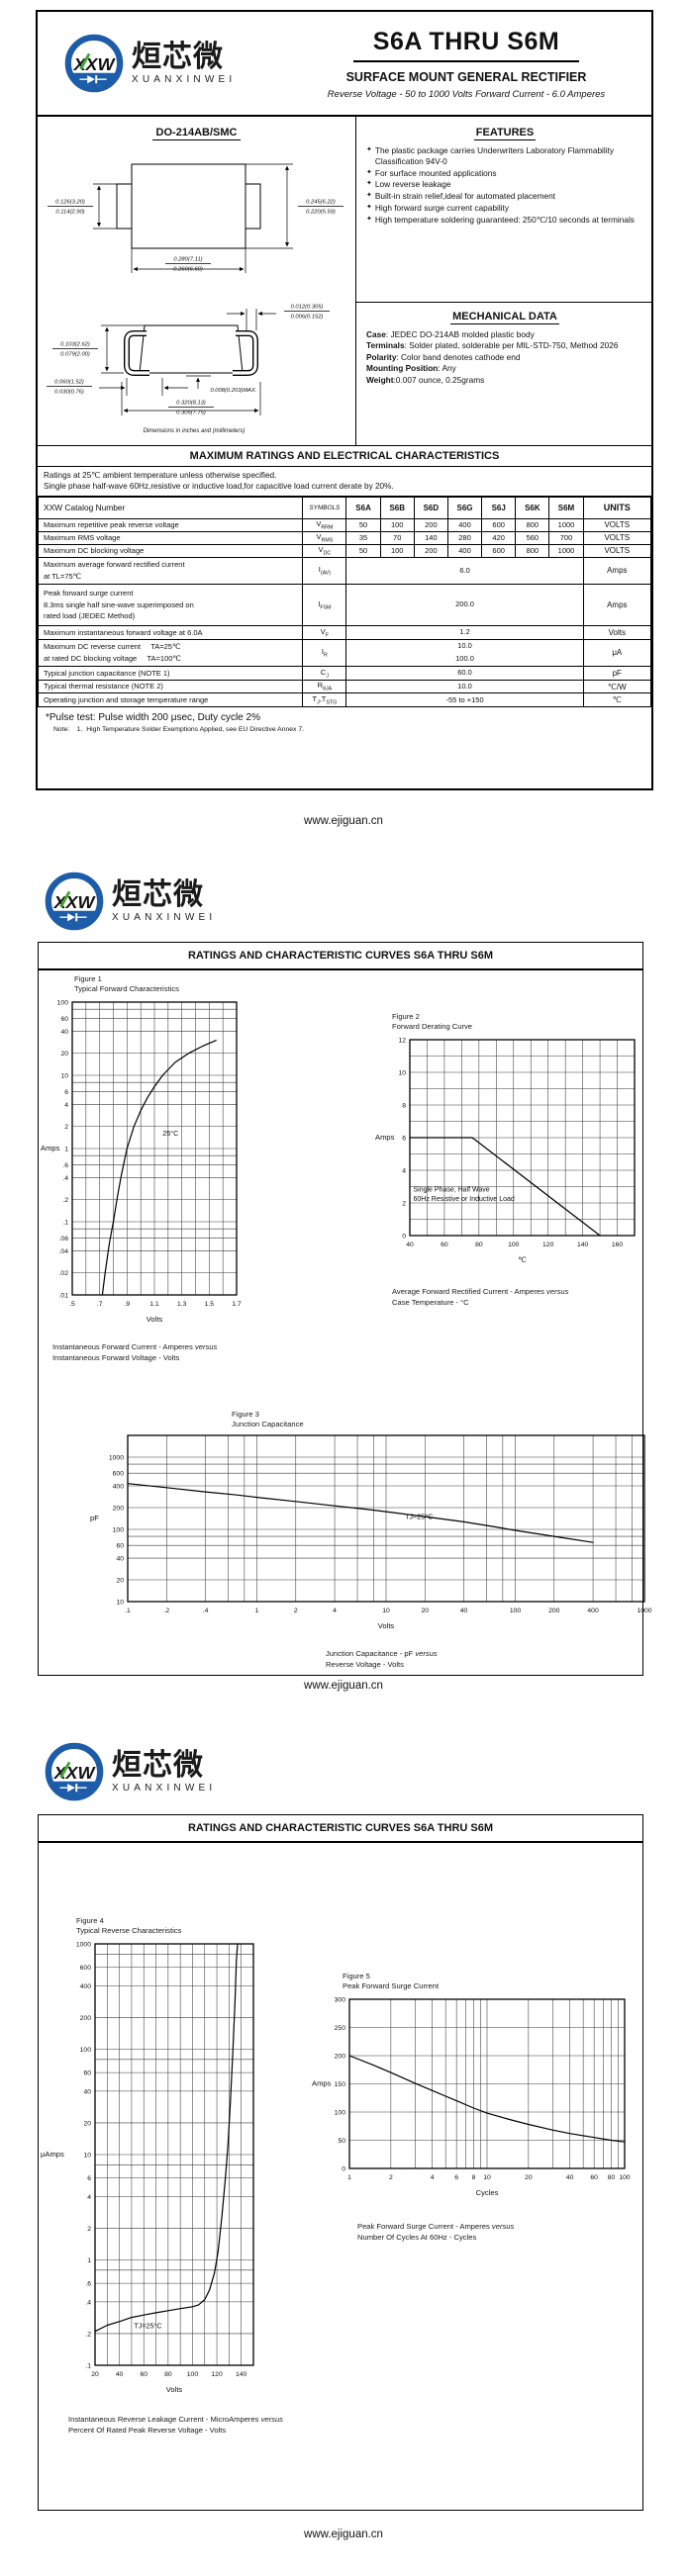  I want to click on svg-text: .5, so click(72, 1304).